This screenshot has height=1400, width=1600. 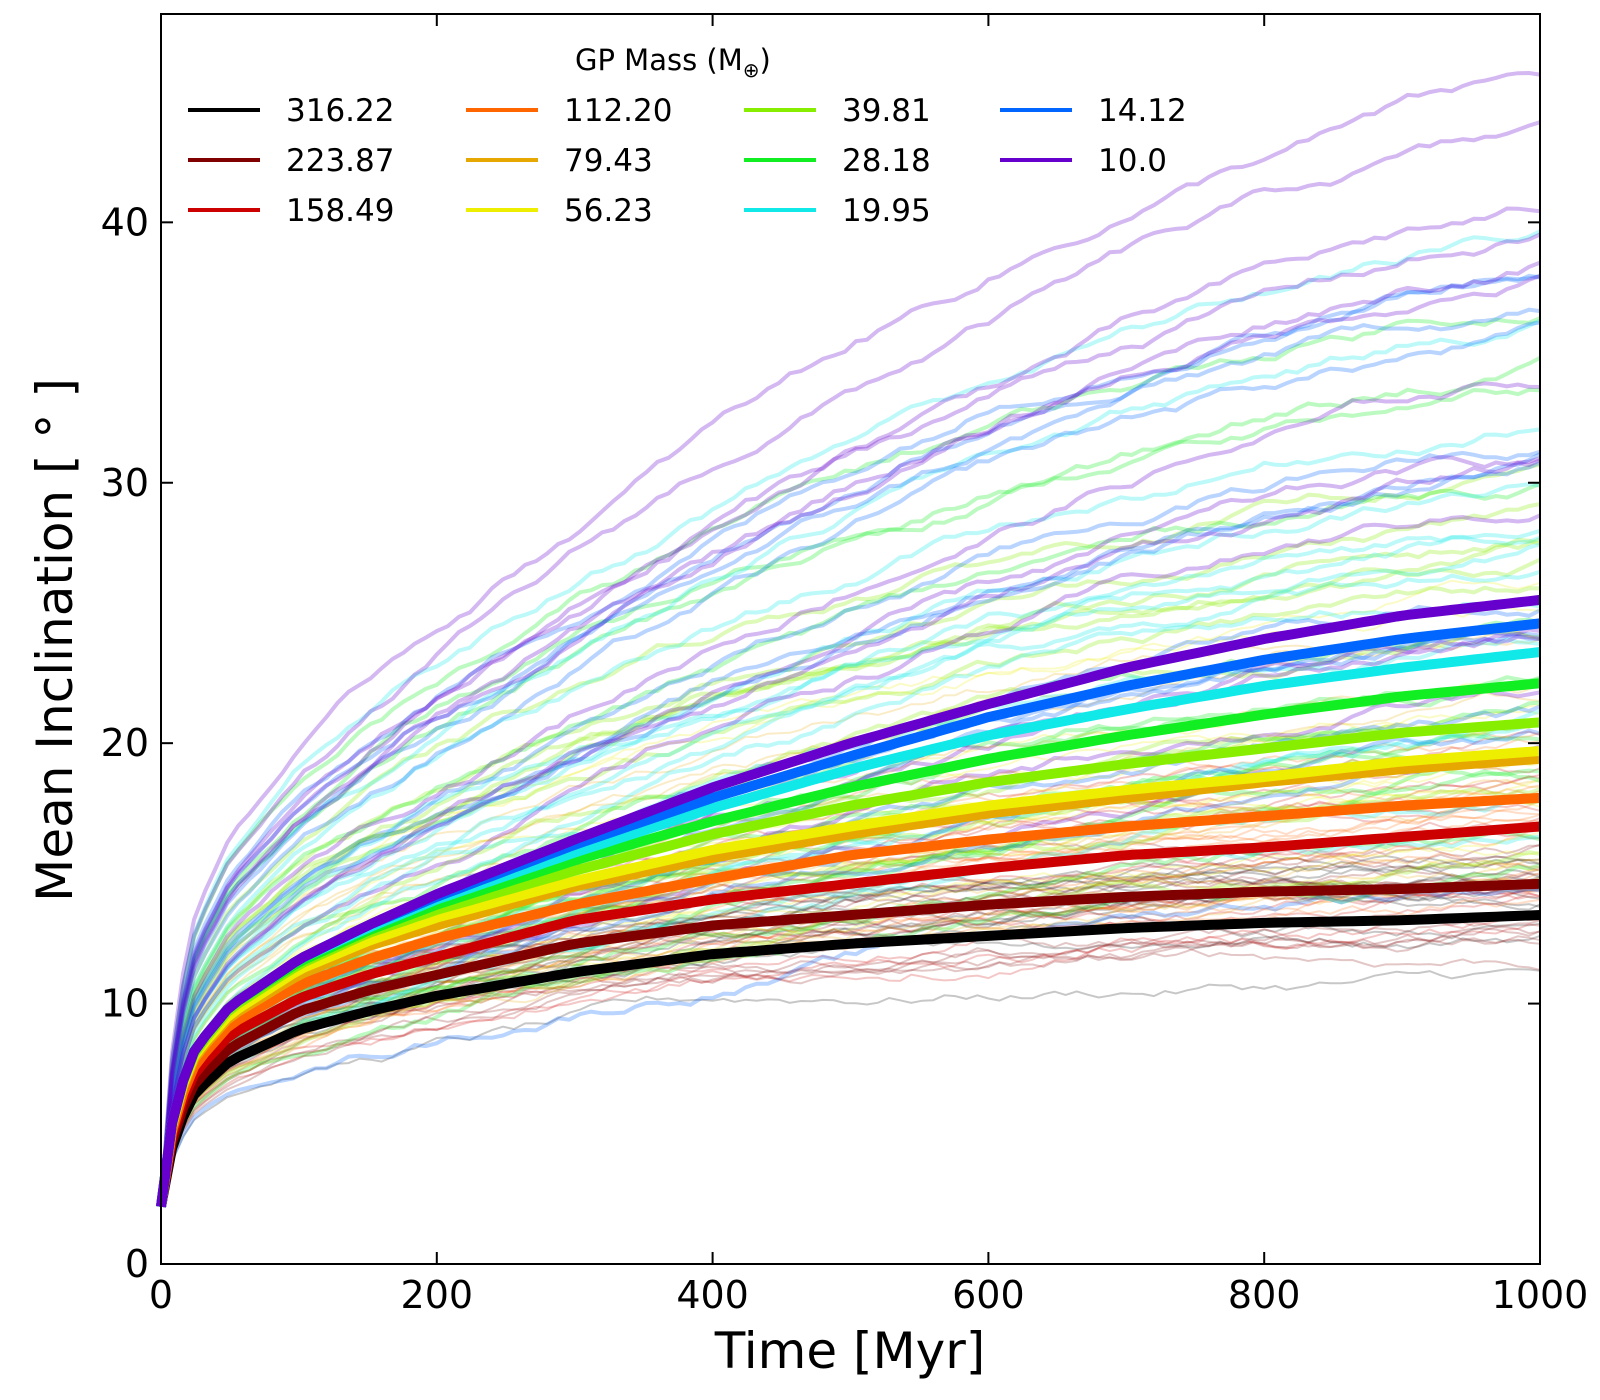 I want to click on x-tick-label: 0, so click(x=161, y=1295).